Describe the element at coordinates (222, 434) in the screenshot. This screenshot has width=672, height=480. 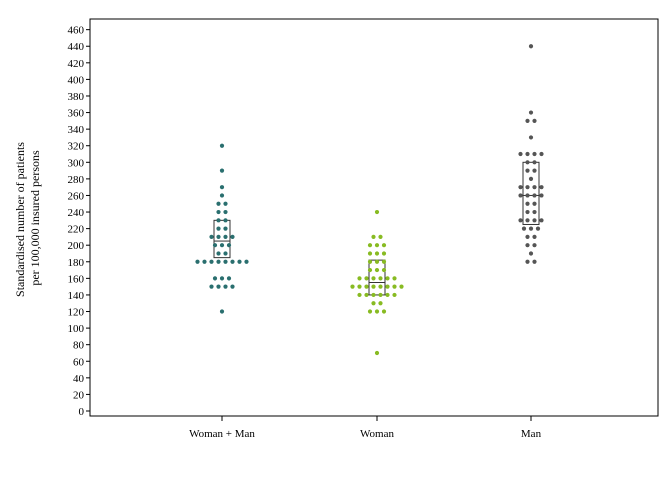
I see `x-tick-label: Woman + Man` at that location.